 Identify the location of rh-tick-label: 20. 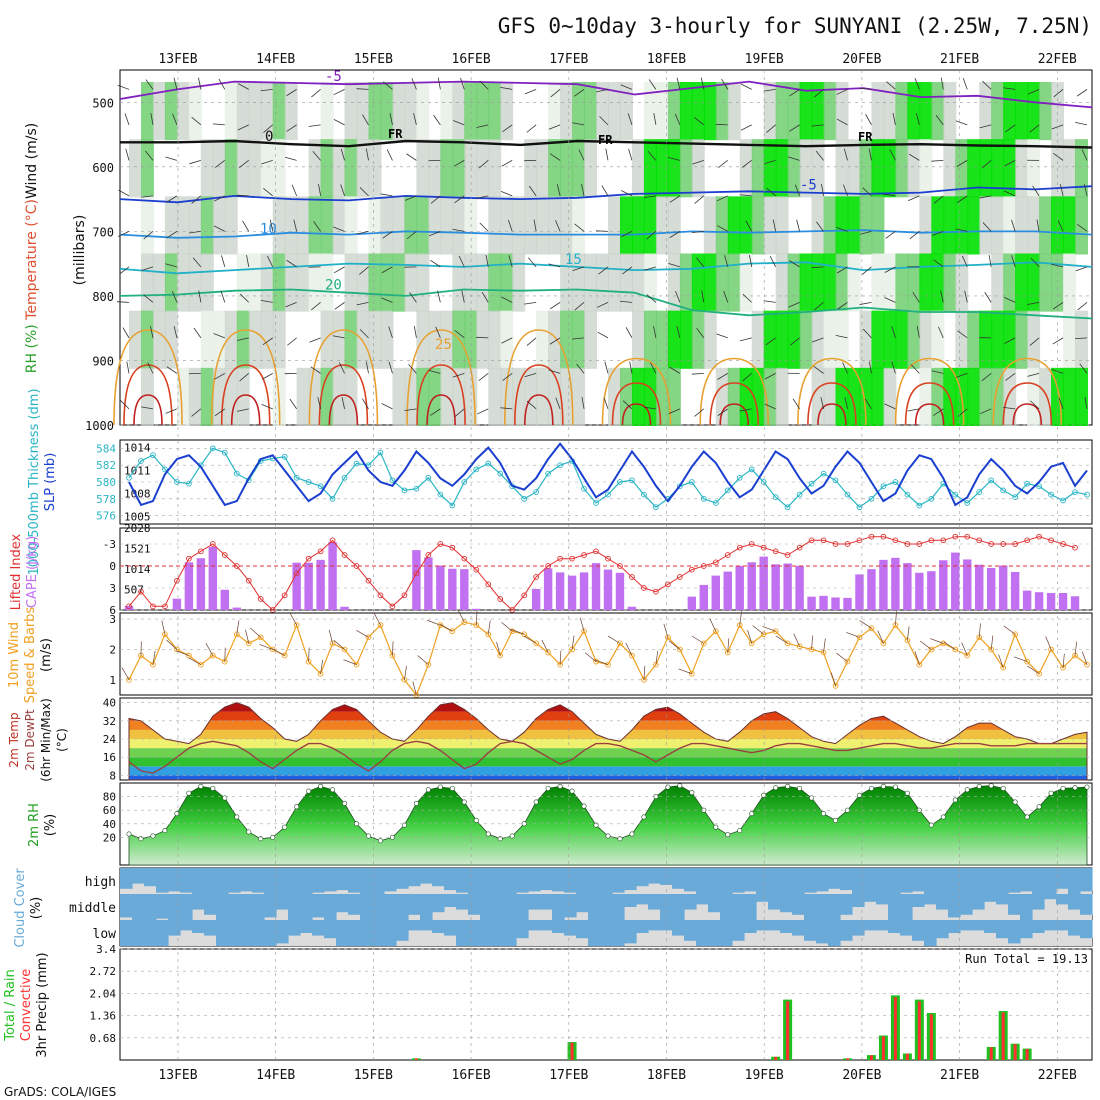
(109, 837).